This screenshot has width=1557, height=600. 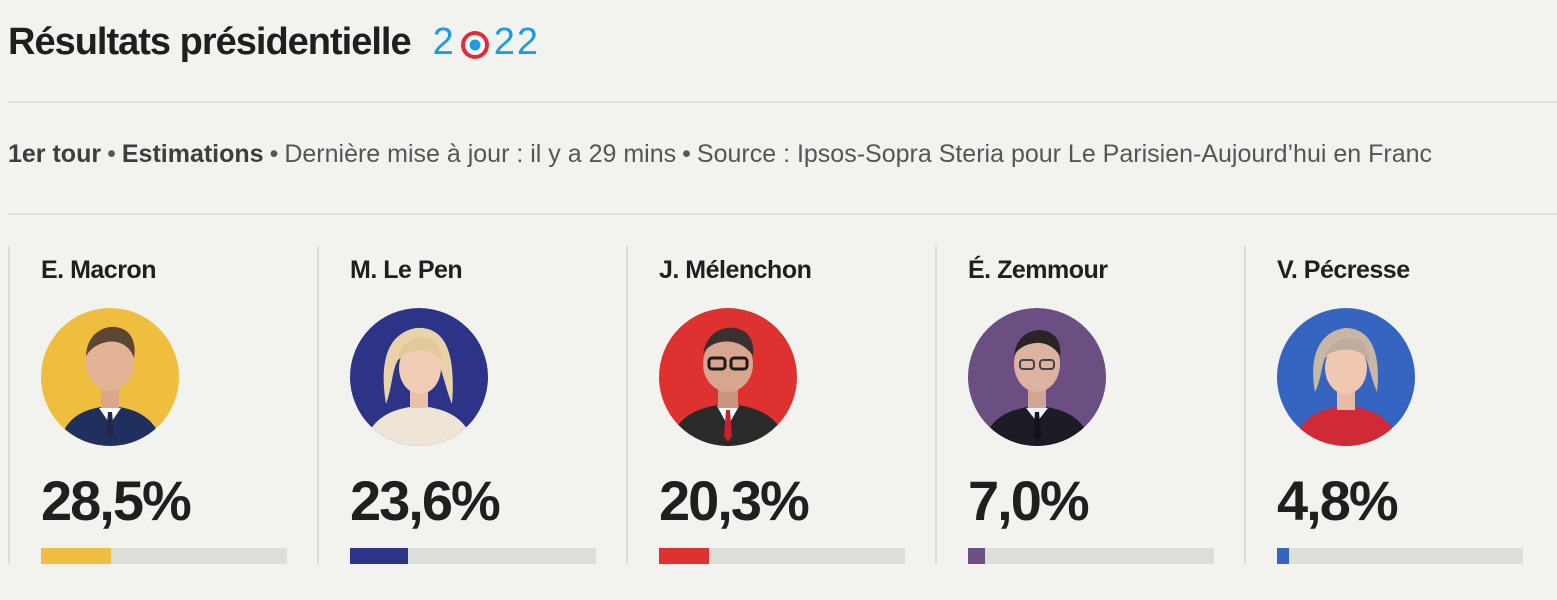 I want to click on candidate-name: J. Mélenchon, so click(x=735, y=270).